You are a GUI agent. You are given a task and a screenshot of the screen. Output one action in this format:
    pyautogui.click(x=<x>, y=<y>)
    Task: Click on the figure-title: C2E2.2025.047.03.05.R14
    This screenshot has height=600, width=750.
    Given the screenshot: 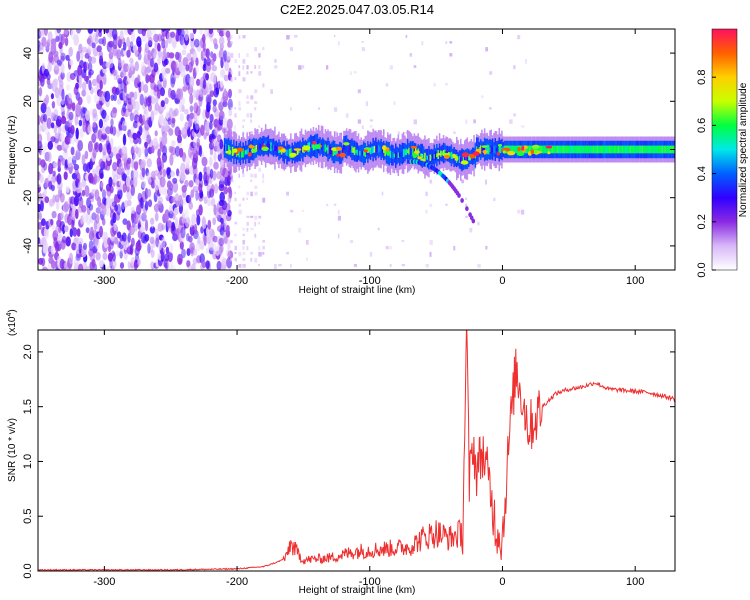 What is the action you would take?
    pyautogui.click(x=357, y=9)
    